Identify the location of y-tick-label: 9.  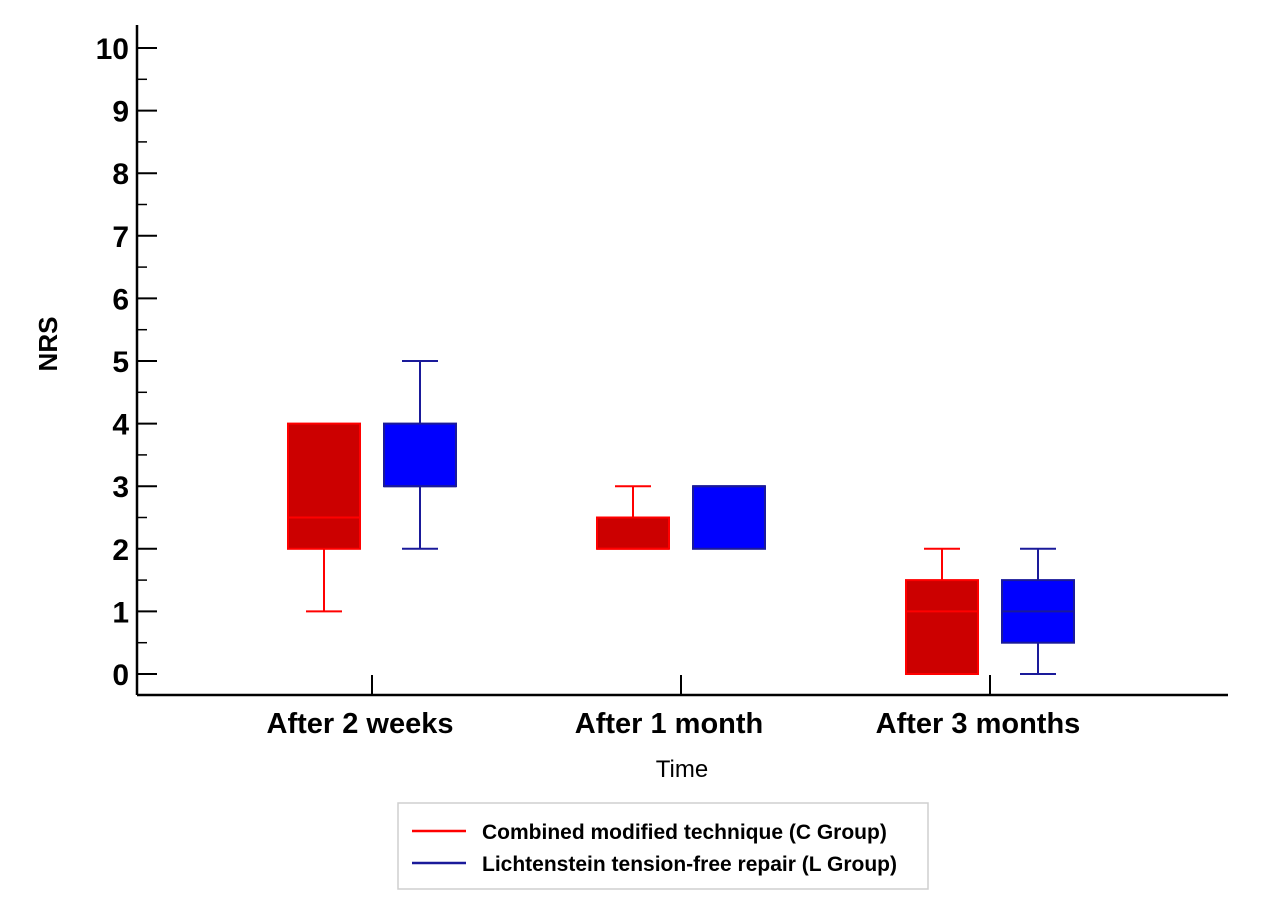
(120, 112).